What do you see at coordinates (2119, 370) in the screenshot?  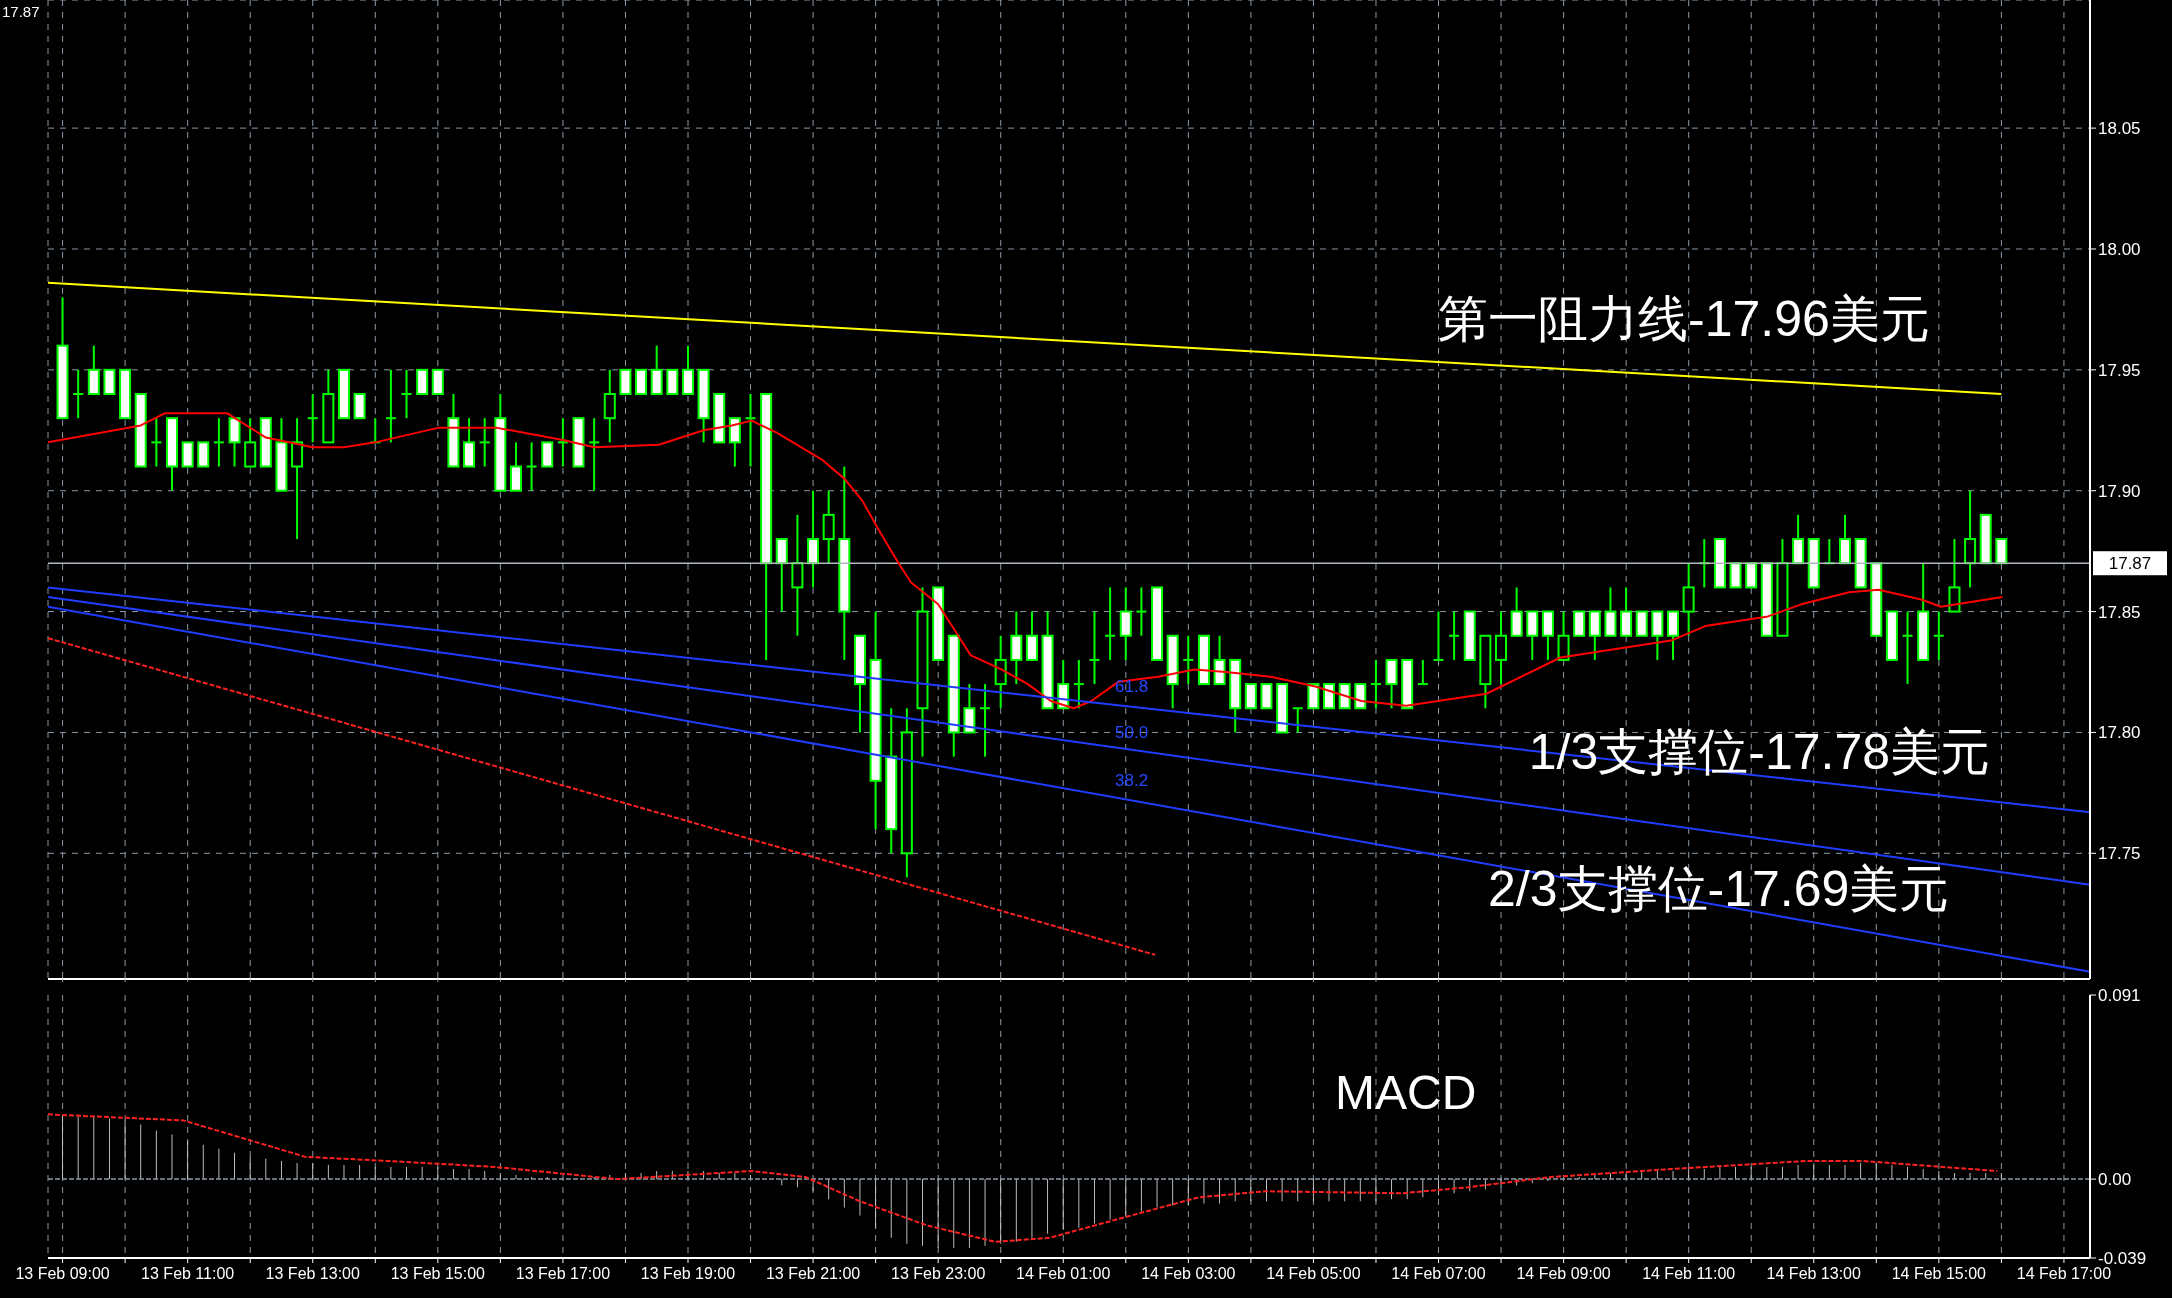 I see `y-tick-label: 17.95` at bounding box center [2119, 370].